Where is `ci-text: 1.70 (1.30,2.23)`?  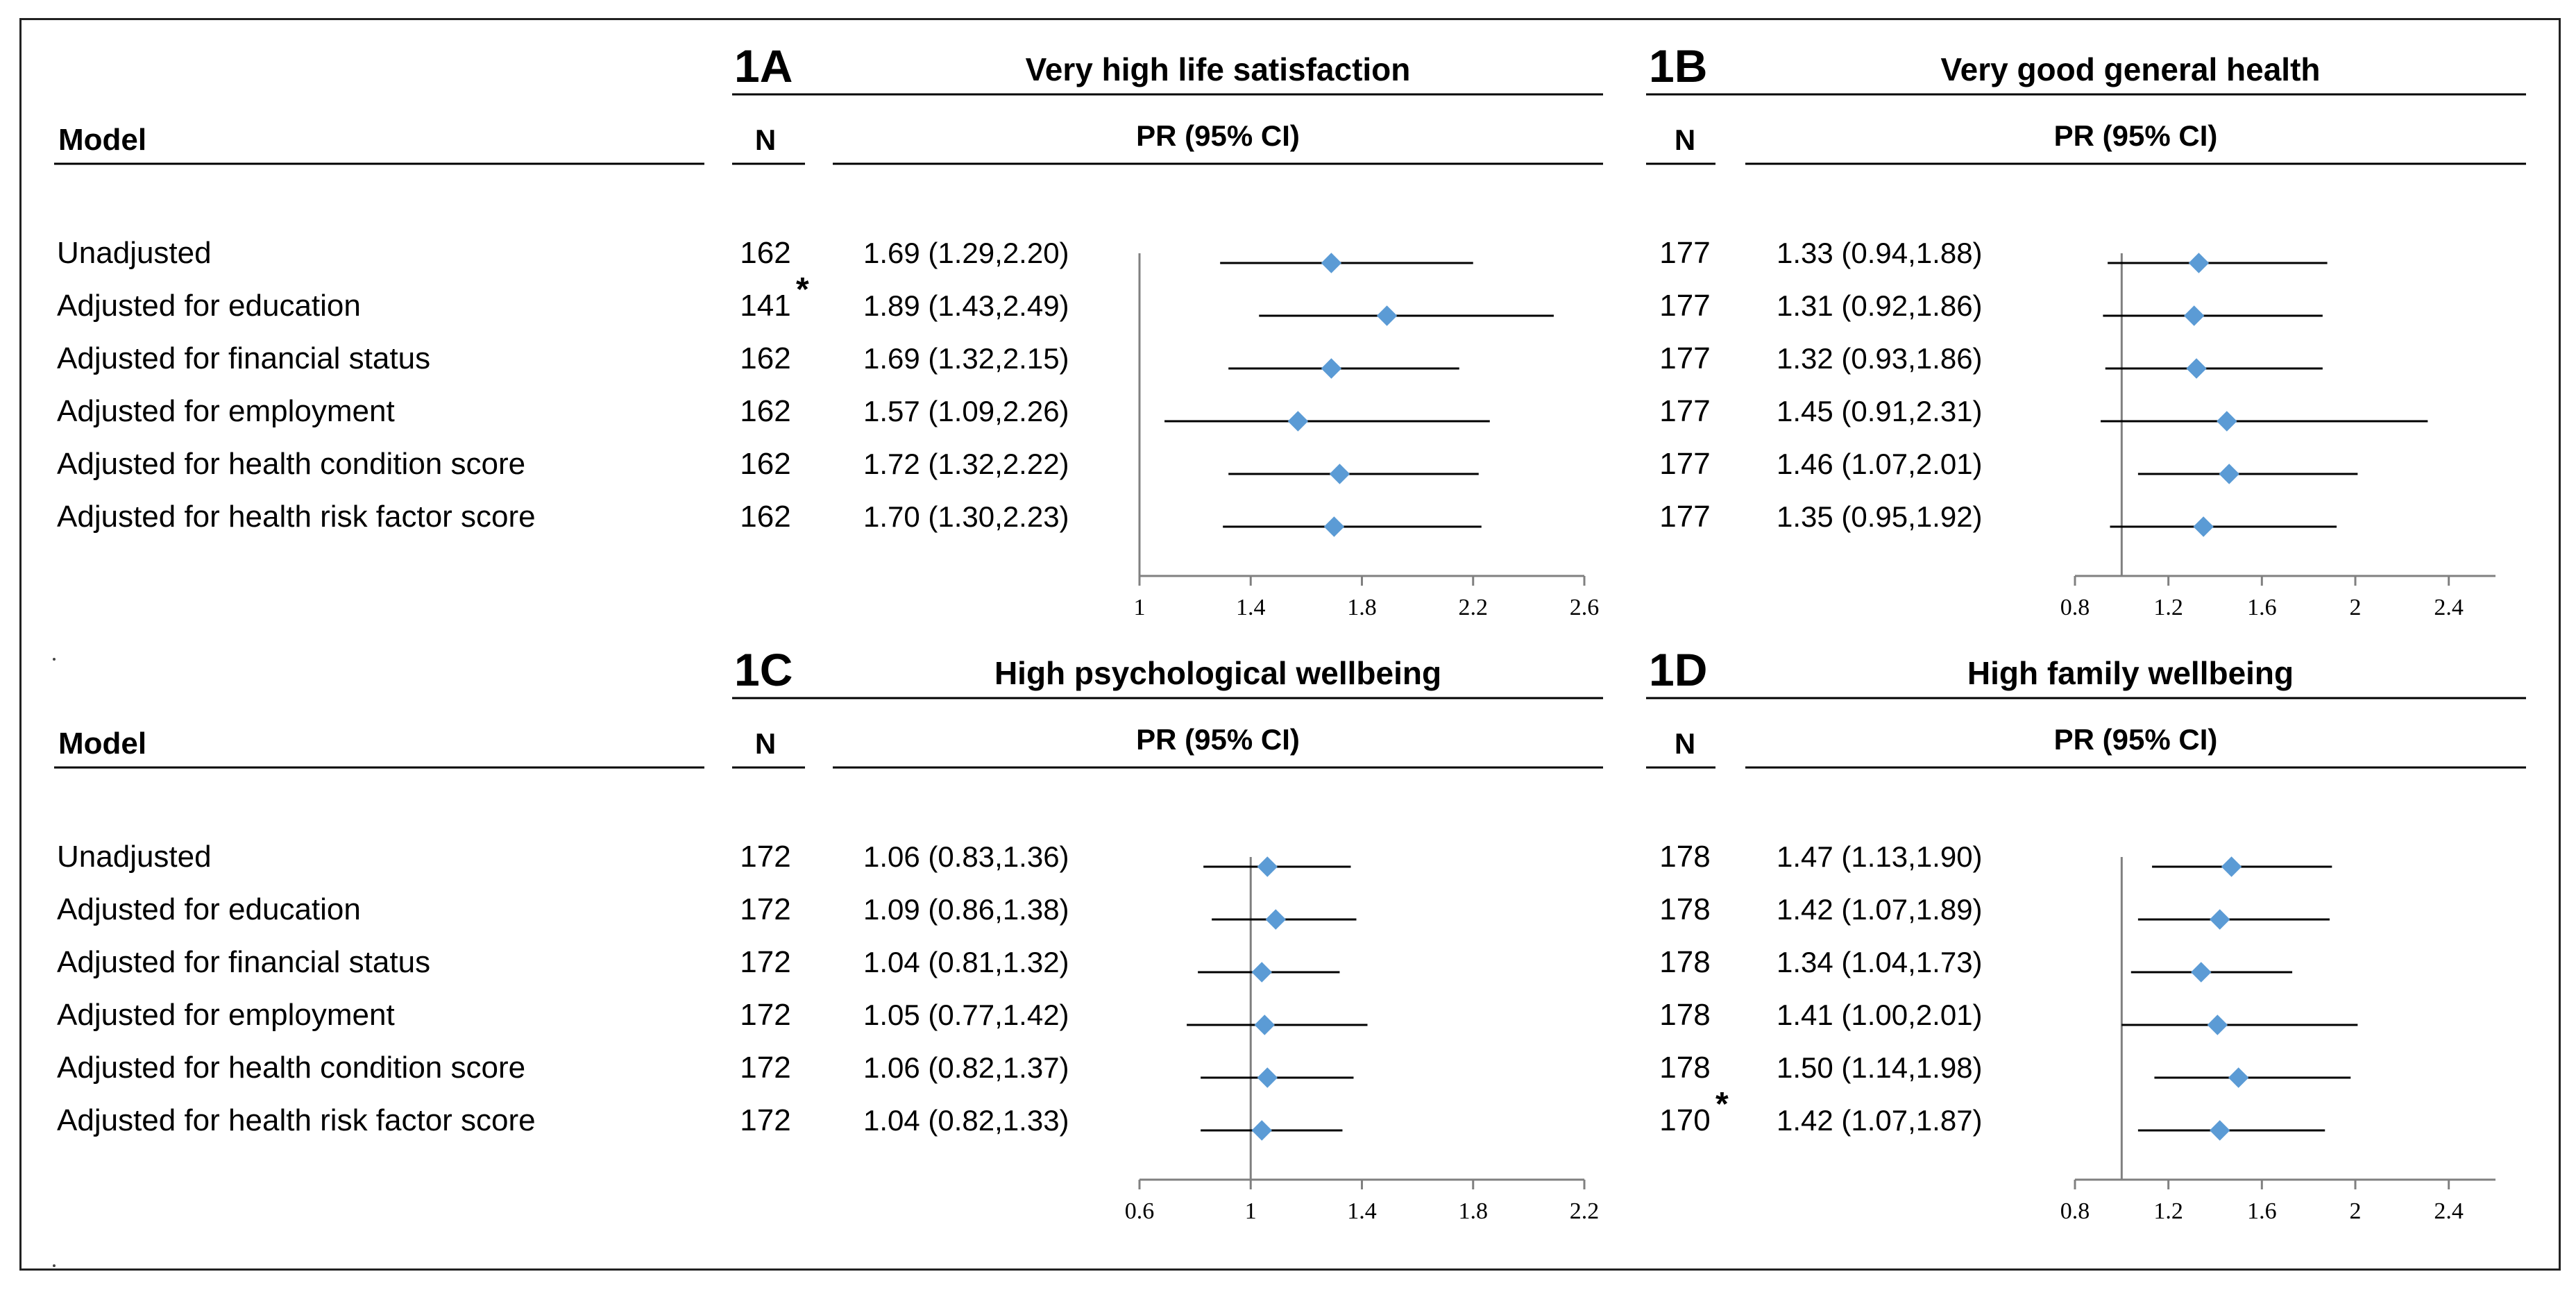 ci-text: 1.70 (1.30,2.23) is located at coordinates (966, 516).